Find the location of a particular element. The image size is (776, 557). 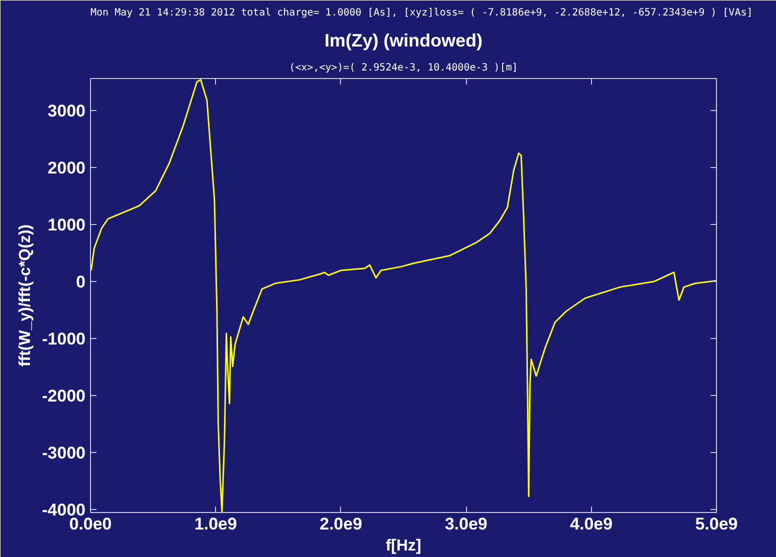

y-tick-label: 3000 is located at coordinates (67, 110).